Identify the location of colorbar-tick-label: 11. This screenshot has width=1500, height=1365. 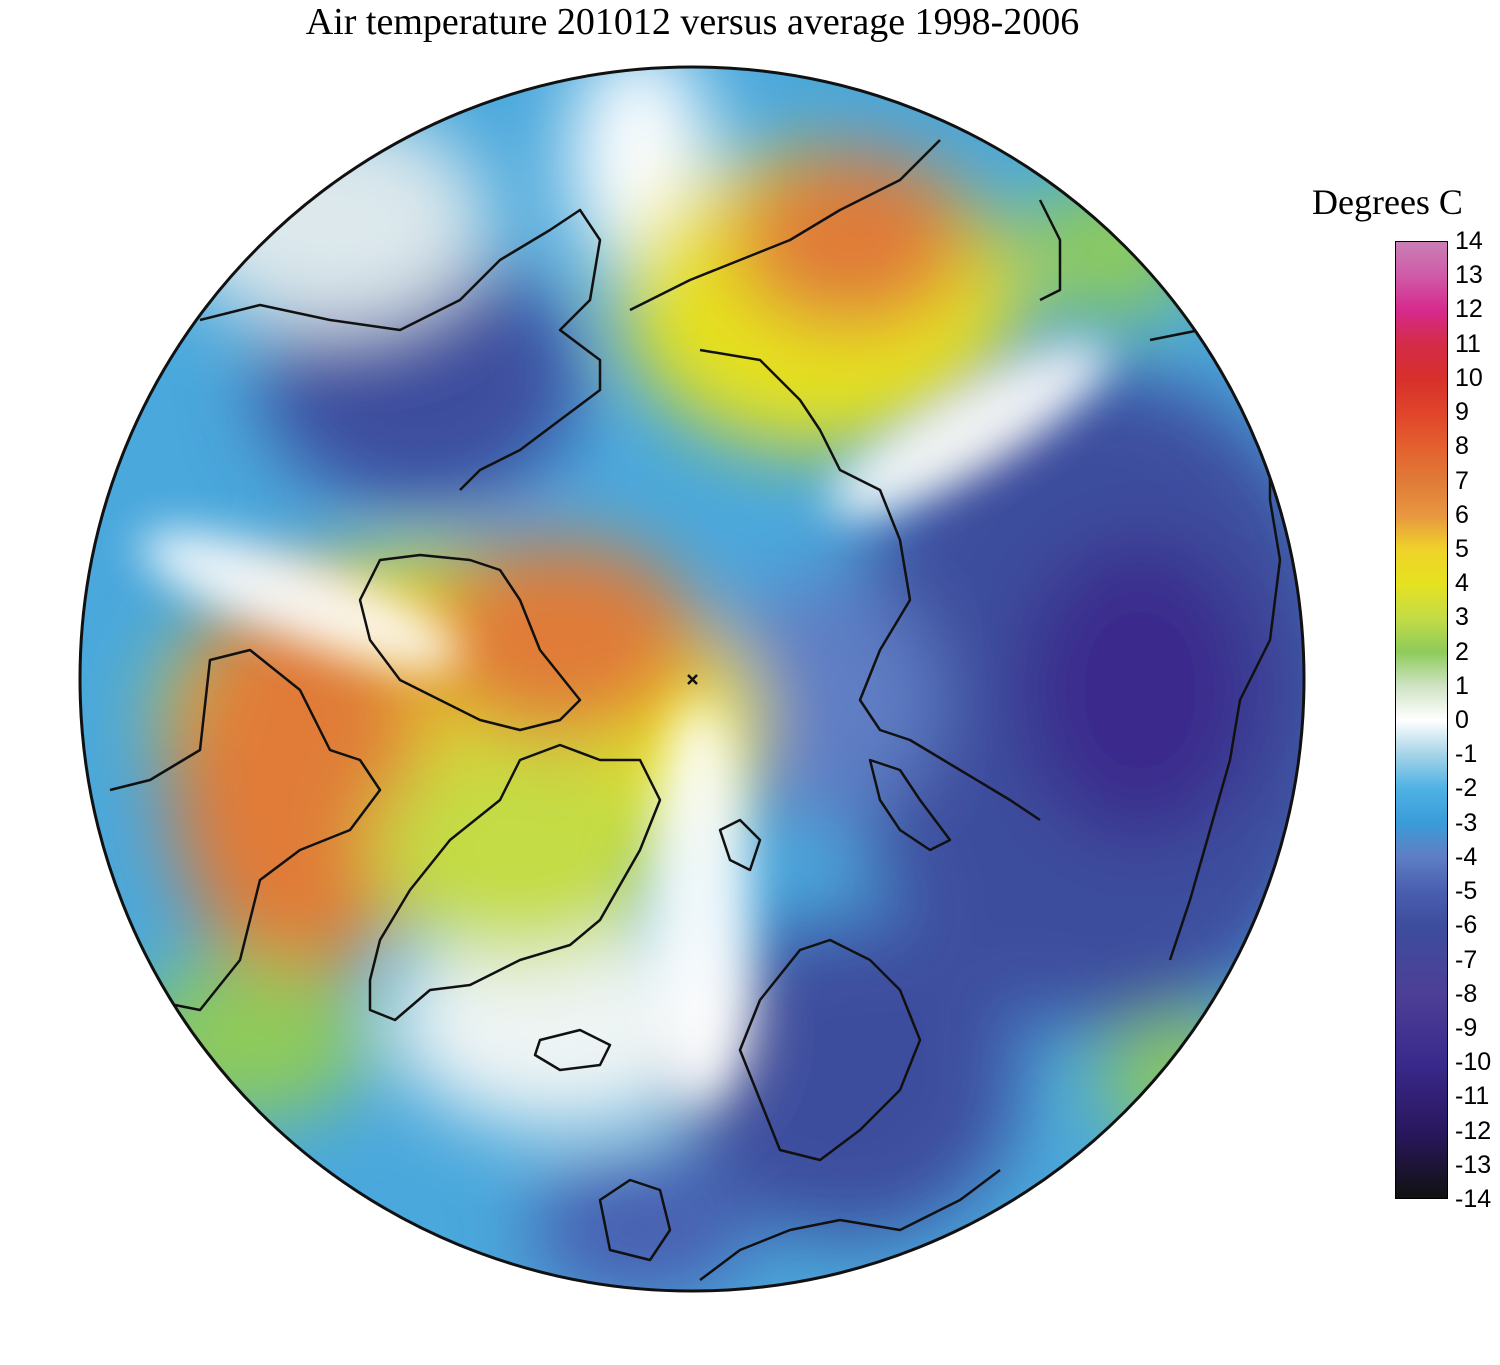
(1468, 343).